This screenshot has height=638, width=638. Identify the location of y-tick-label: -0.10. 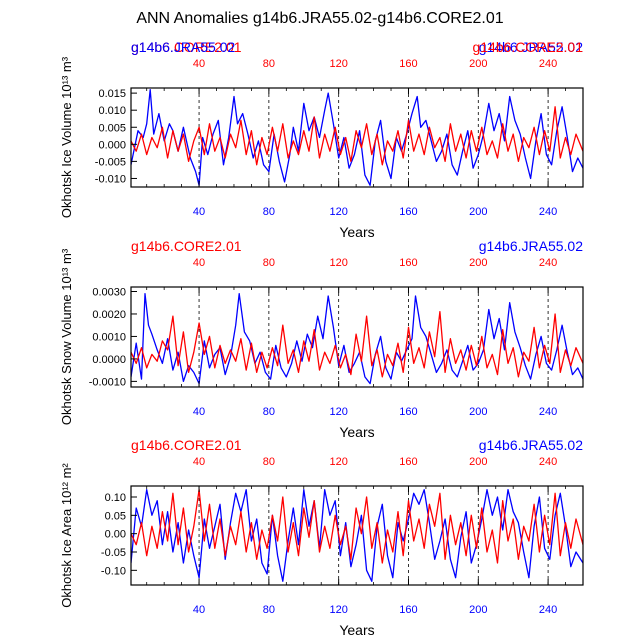
(113, 571).